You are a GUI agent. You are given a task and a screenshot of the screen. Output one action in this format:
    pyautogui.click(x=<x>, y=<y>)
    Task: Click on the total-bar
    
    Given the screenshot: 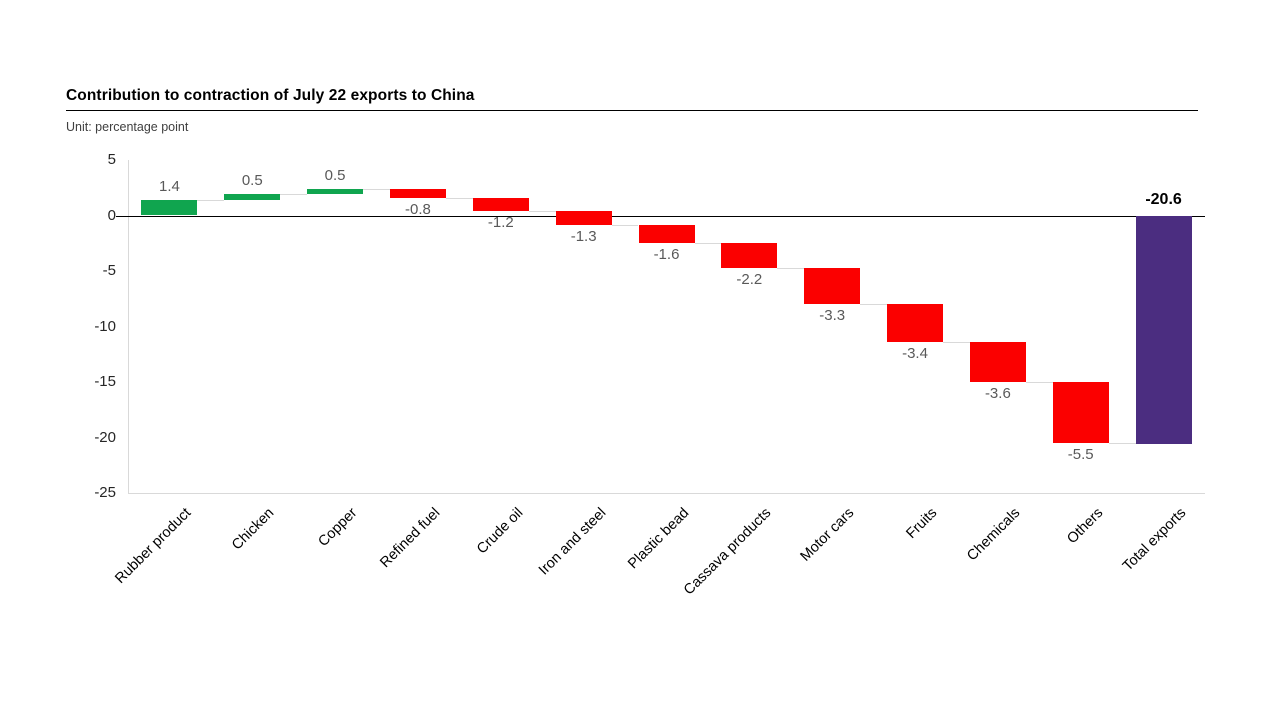 What is the action you would take?
    pyautogui.click(x=1163, y=330)
    